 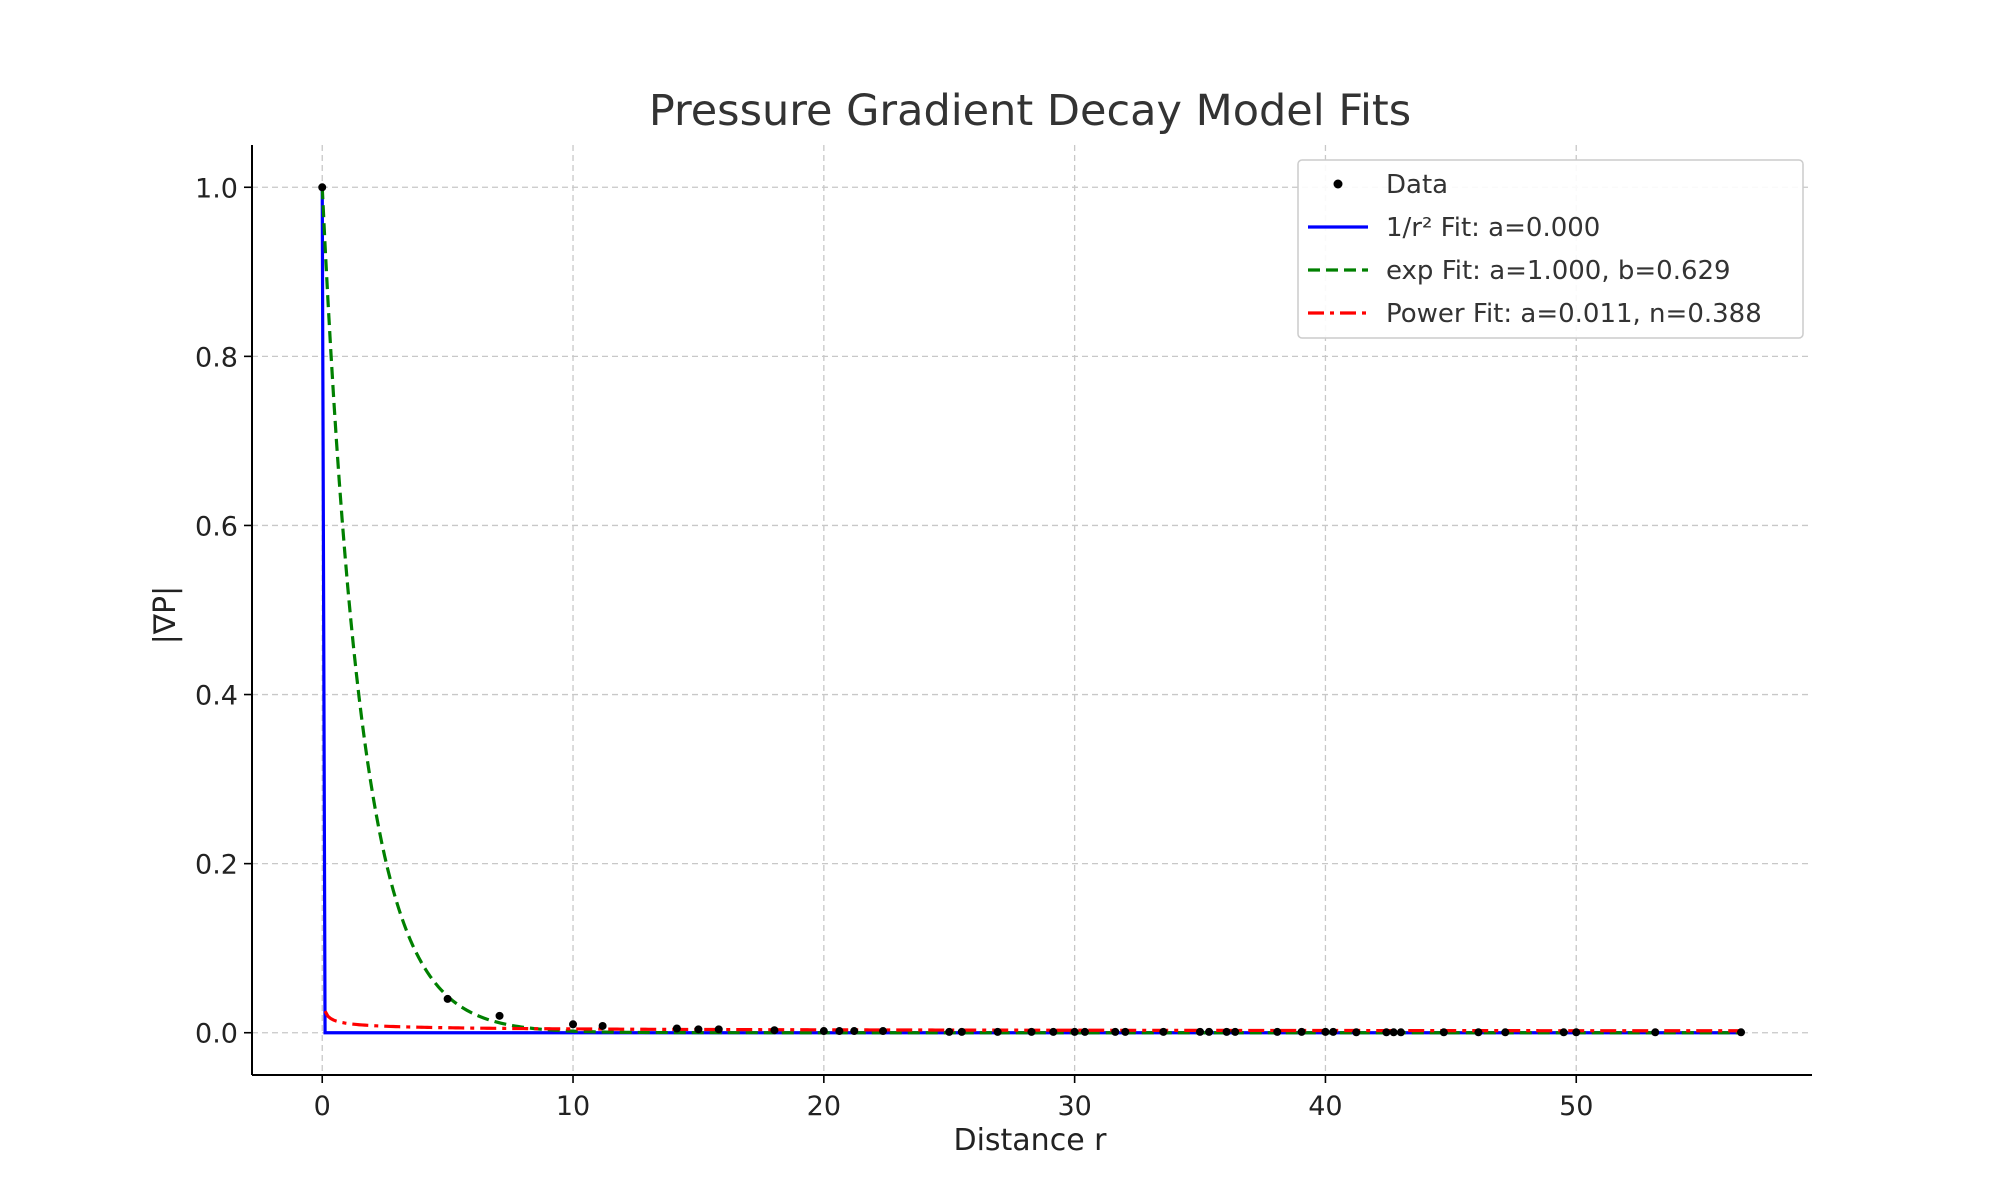 What do you see at coordinates (216, 865) in the screenshot?
I see `y-tick-label: 0.2` at bounding box center [216, 865].